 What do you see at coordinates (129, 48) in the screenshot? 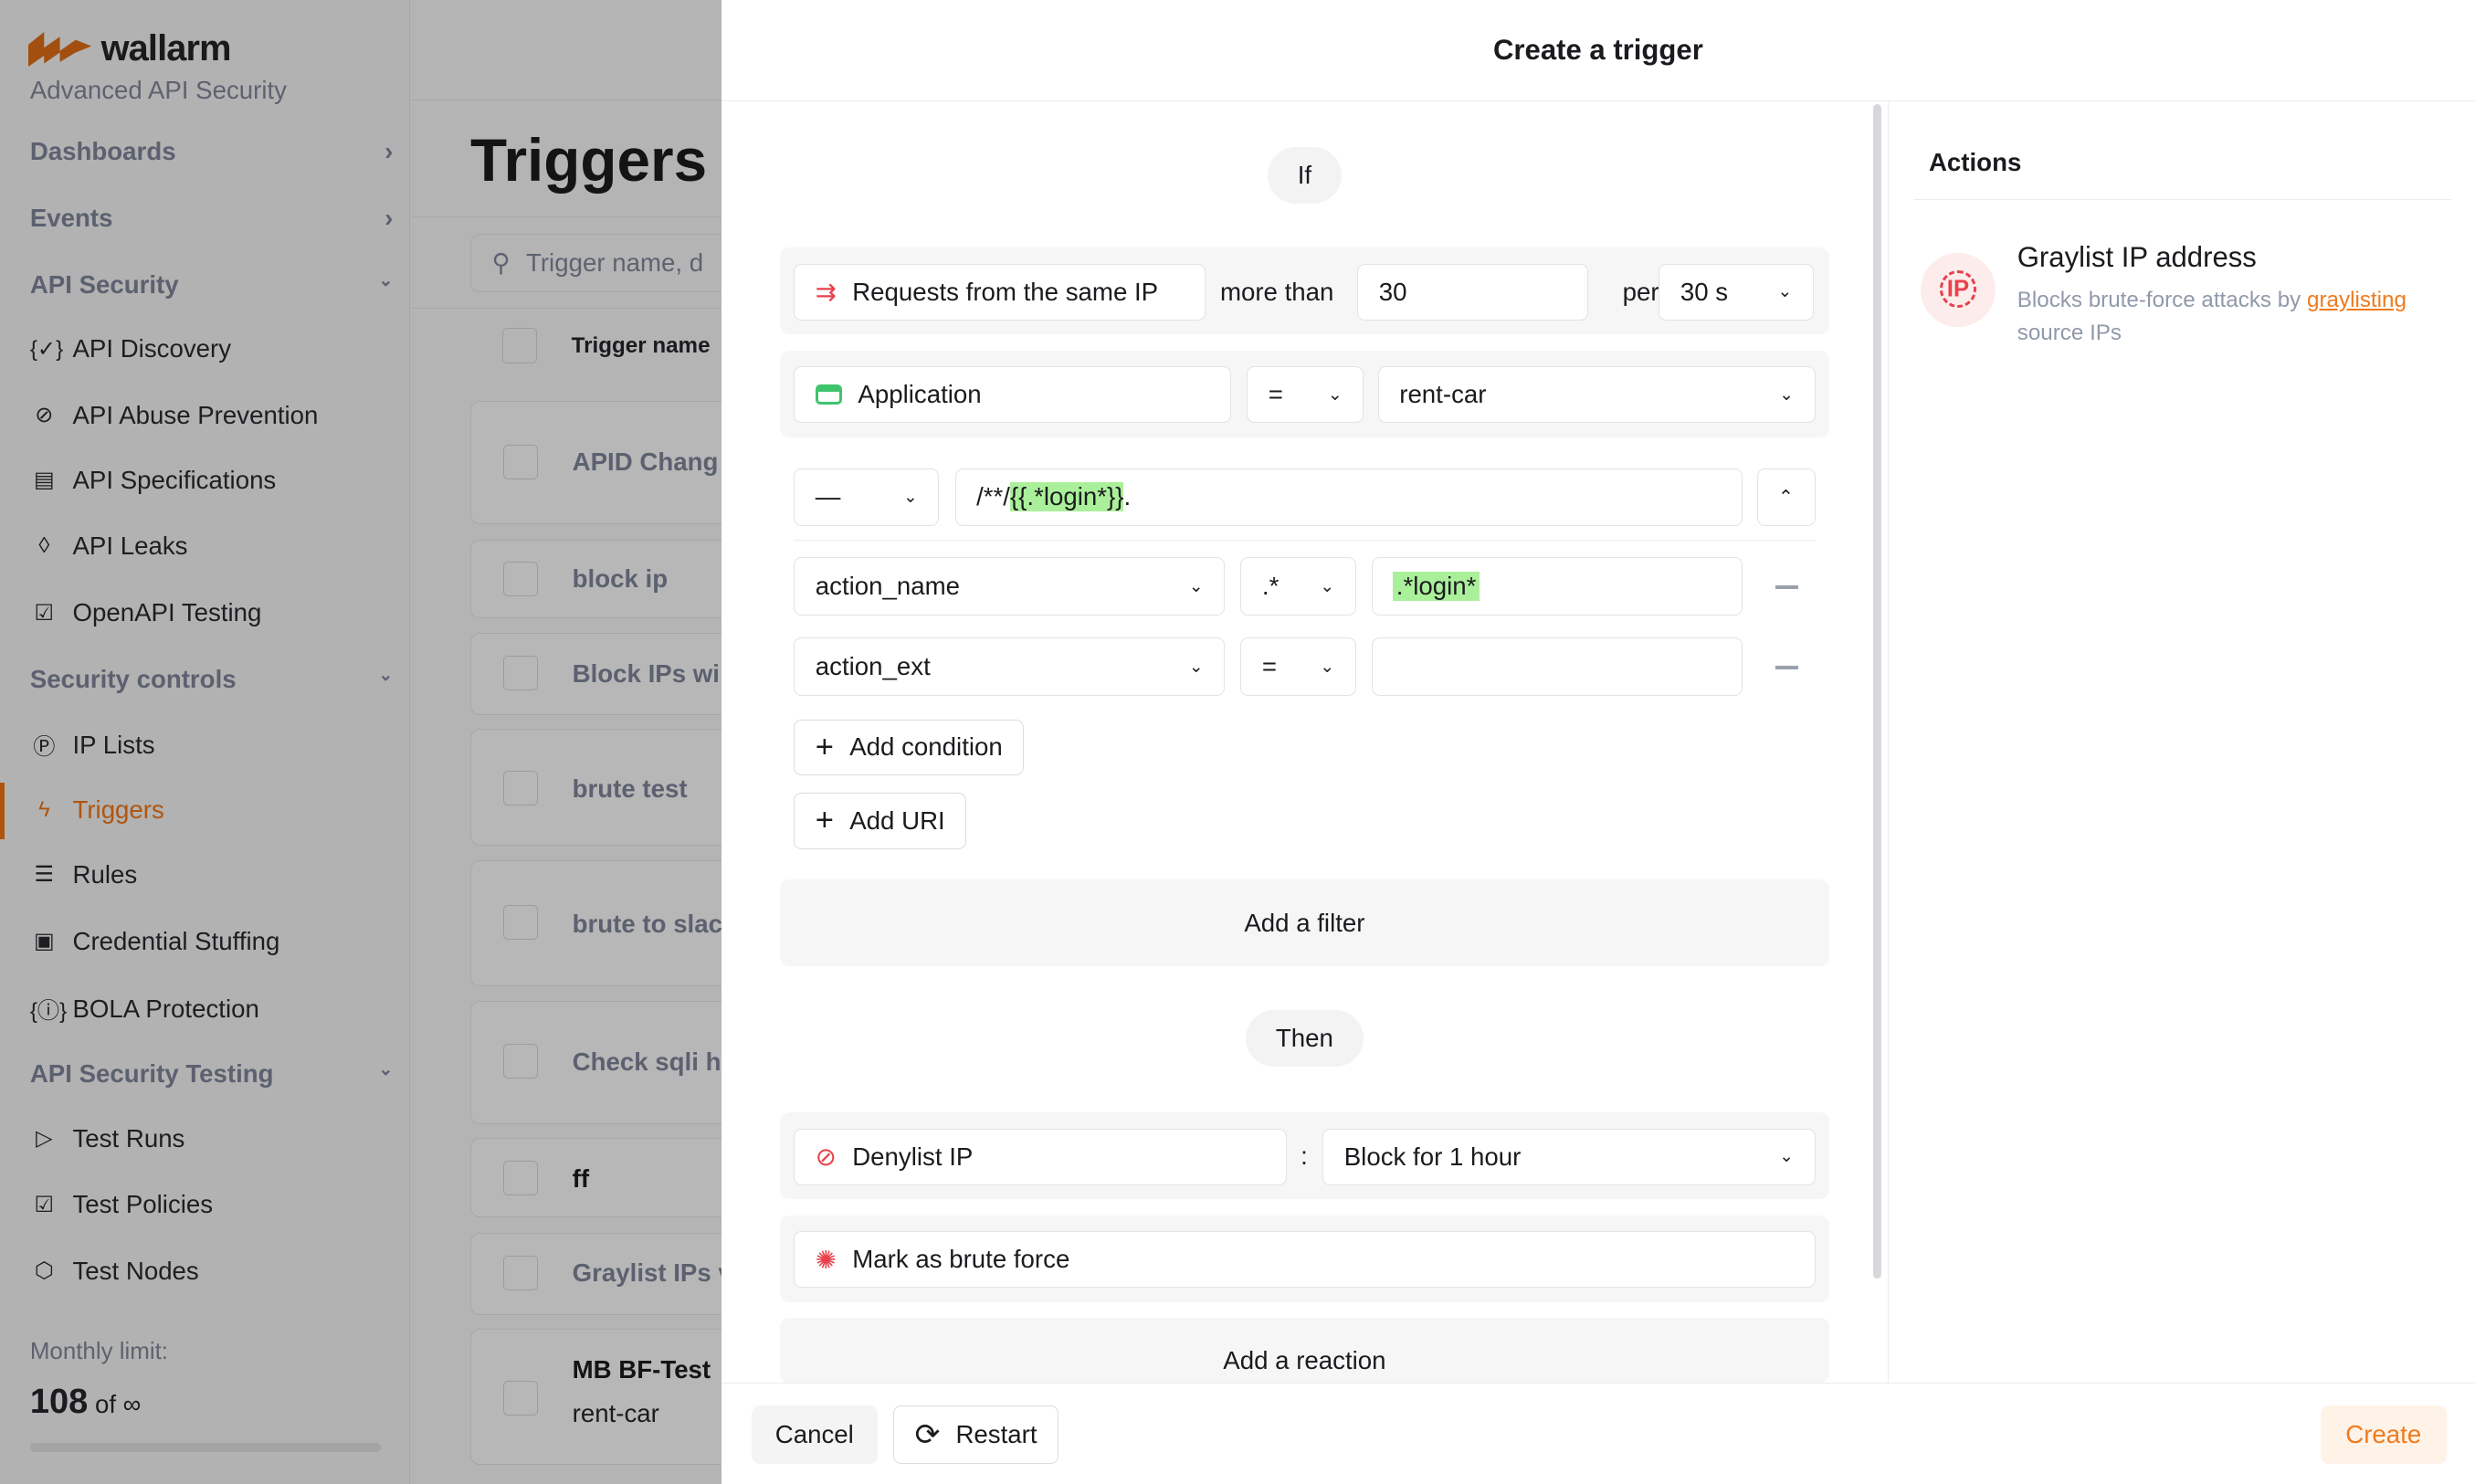
I see `logo: wallarm` at bounding box center [129, 48].